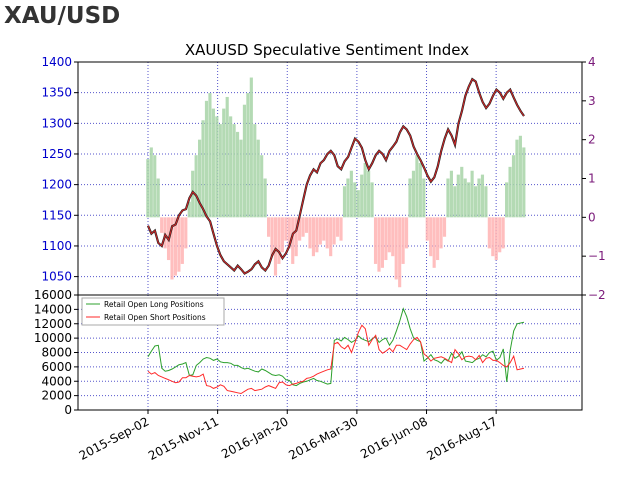 Image resolution: width=624 pixels, height=478 pixels. I want to click on x-tick-label: 2016-Jun-08, so click(394, 437).